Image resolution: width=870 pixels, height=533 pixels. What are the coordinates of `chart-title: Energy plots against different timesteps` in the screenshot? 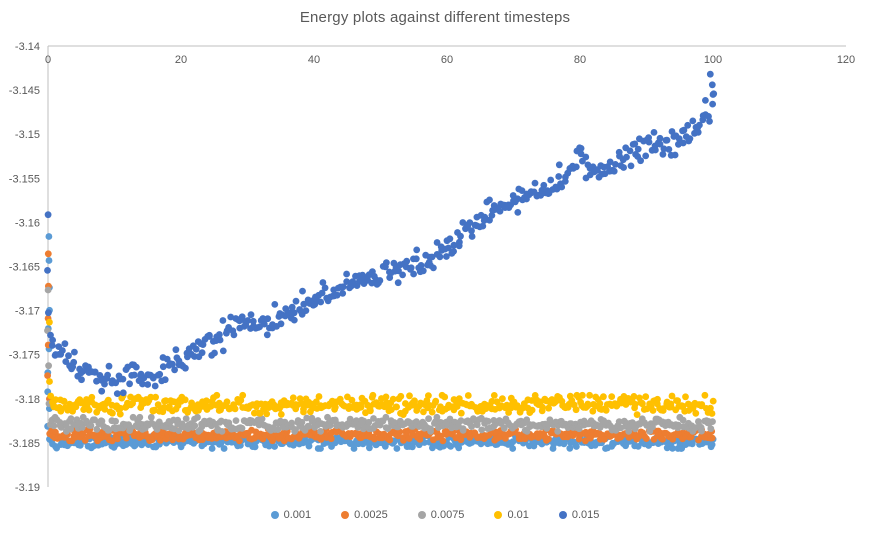 It's located at (435, 17).